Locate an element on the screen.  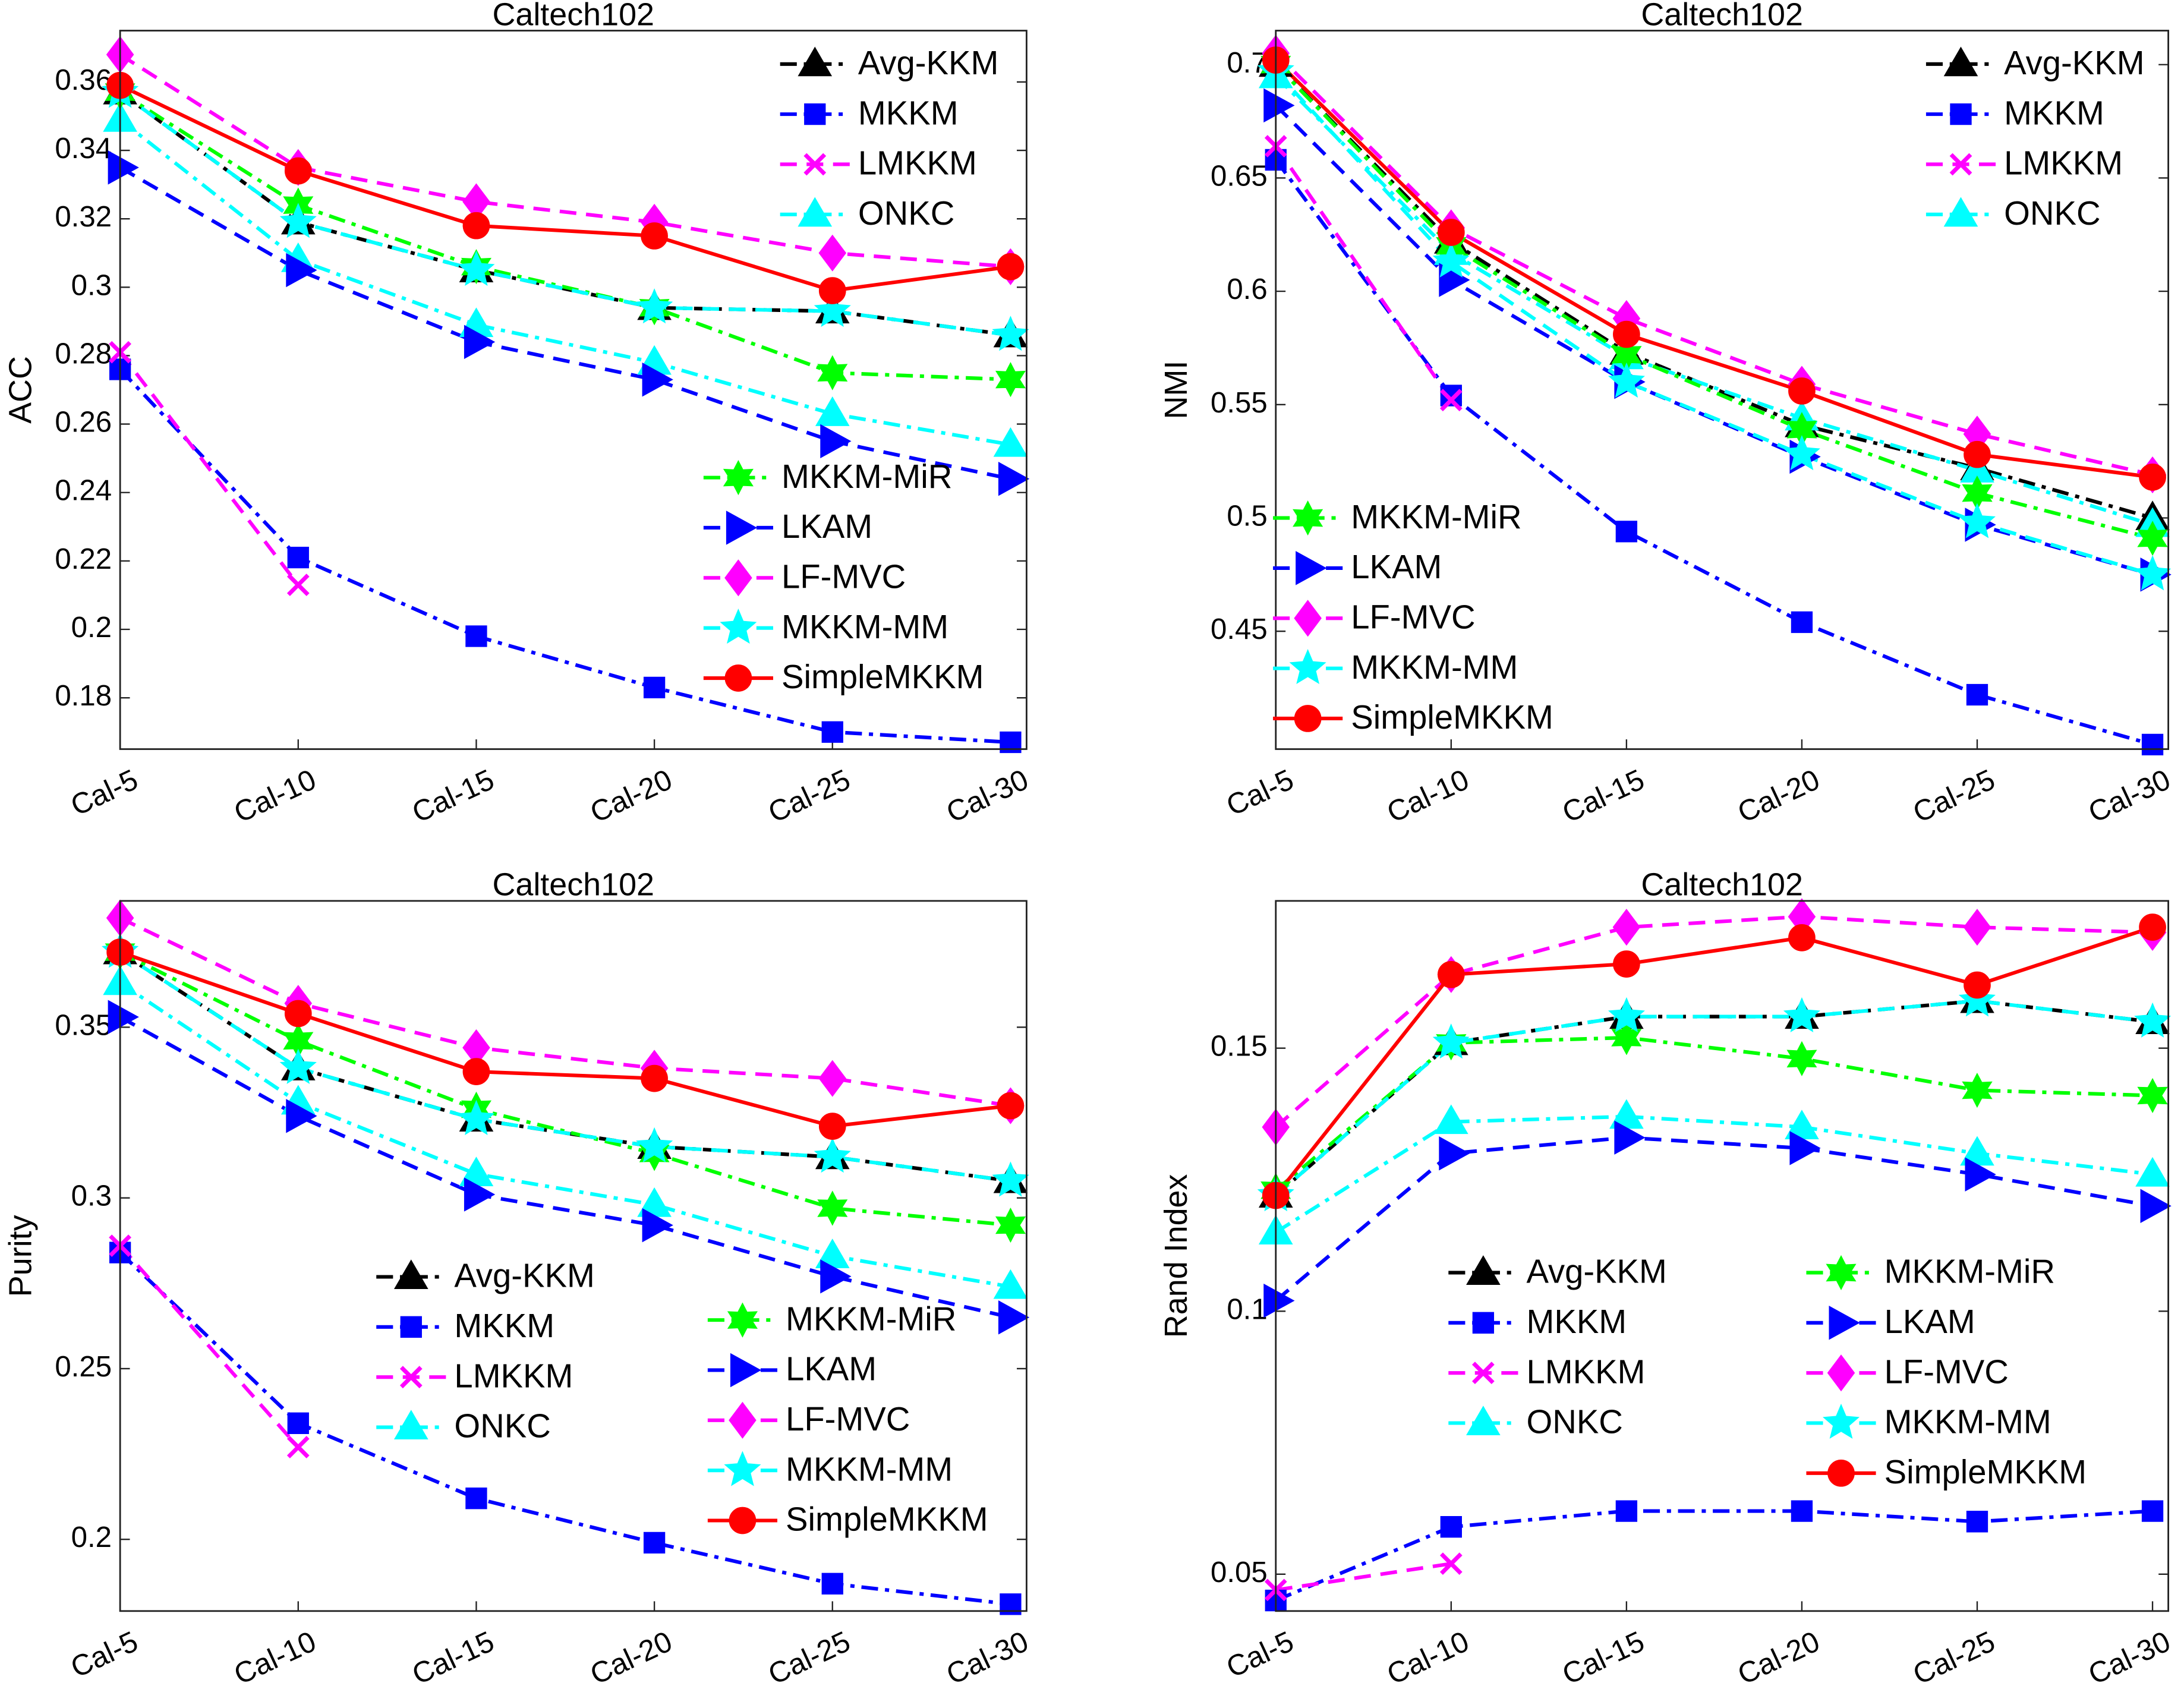
y-tick-label: 0.34 is located at coordinates (84, 148).